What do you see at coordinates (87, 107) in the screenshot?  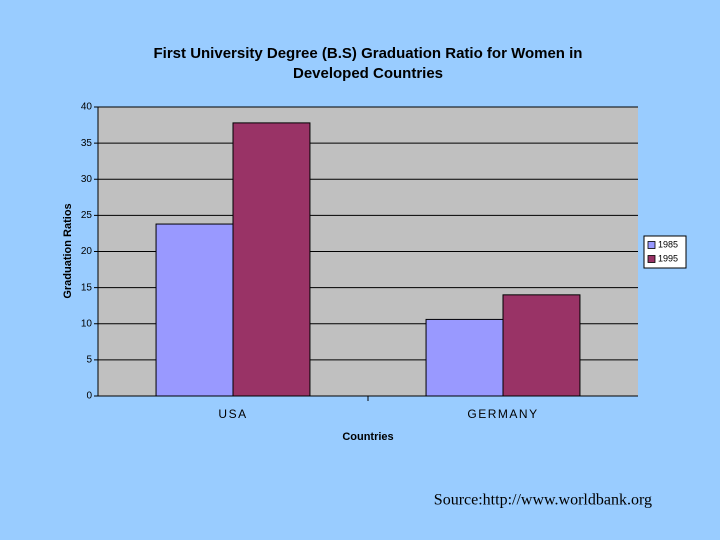 I see `y-tick-label: 40` at bounding box center [87, 107].